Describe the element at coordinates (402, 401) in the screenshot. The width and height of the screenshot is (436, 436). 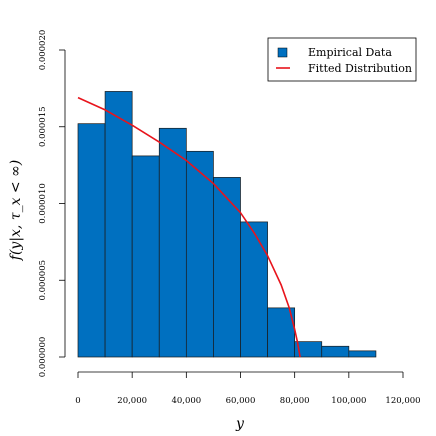
I see `x-tick-label: 120,000` at that location.